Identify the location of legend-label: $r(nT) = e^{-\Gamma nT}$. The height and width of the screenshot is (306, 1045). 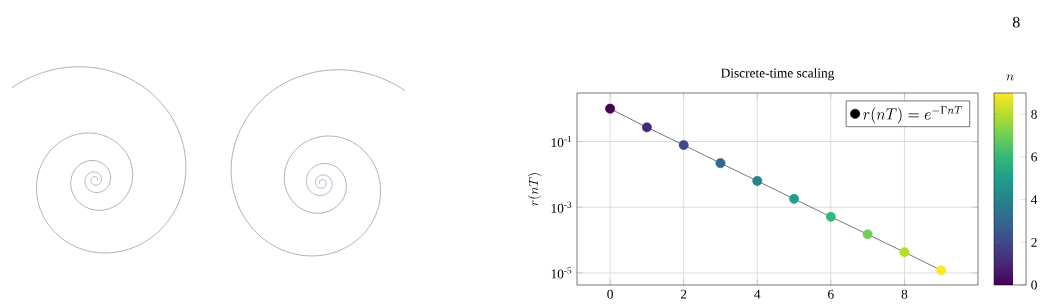
(913, 115).